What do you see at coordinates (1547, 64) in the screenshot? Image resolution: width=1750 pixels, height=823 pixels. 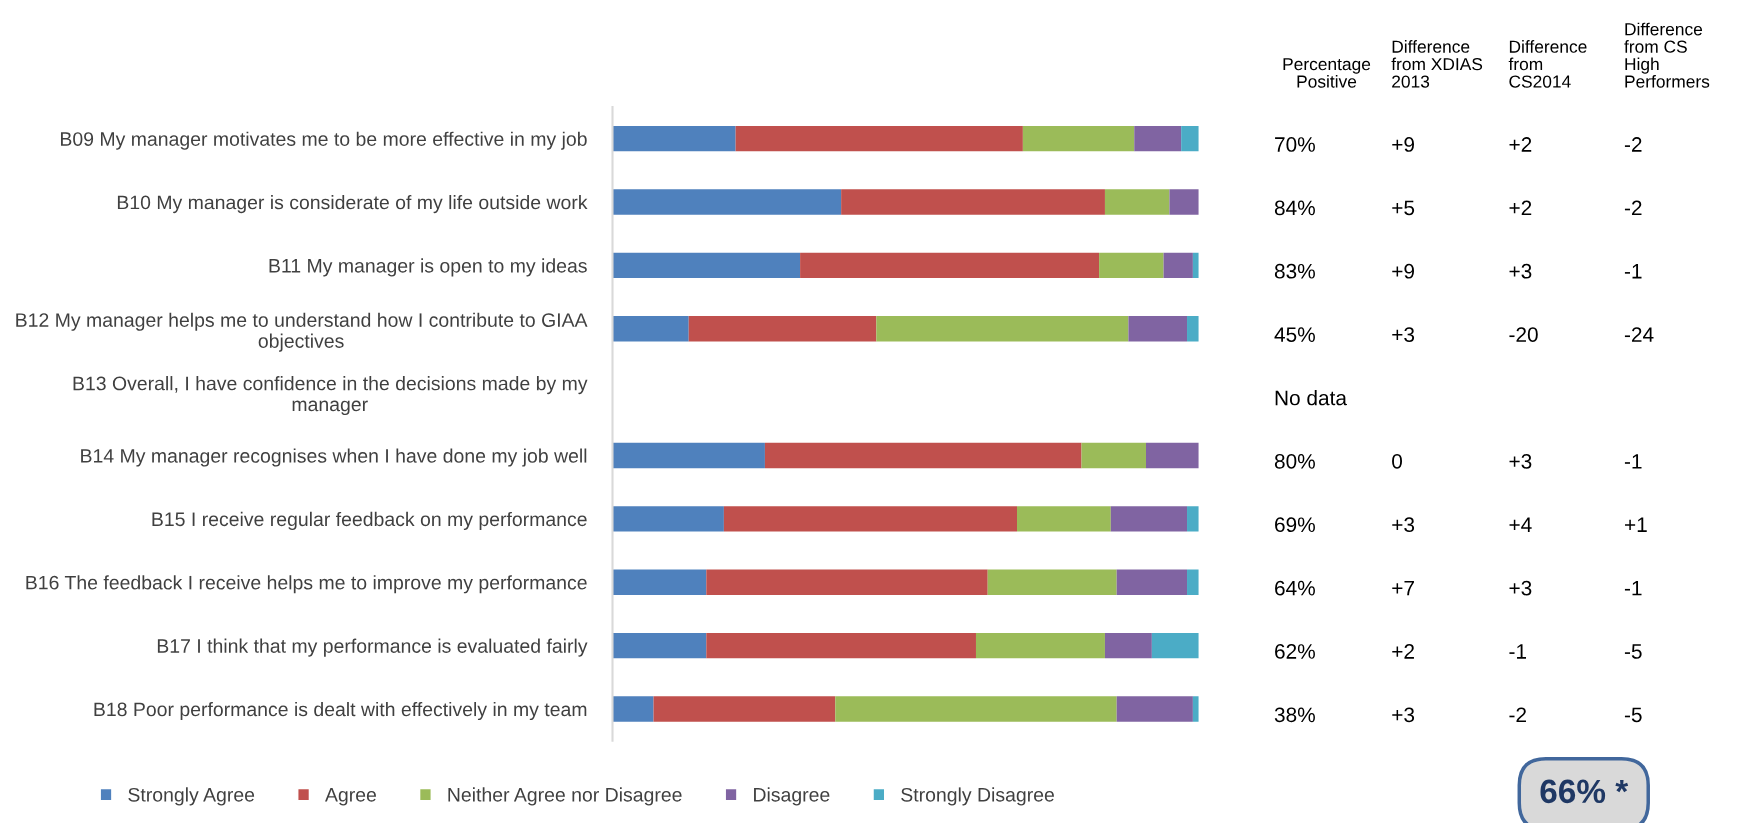 I see `text: Difference from CS2014` at bounding box center [1547, 64].